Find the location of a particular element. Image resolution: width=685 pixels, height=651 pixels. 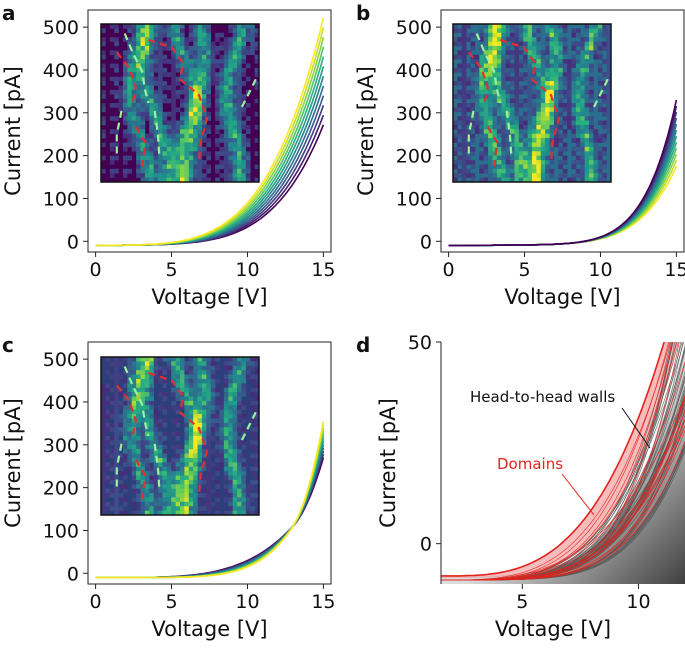

panel-d-plot-area is located at coordinates (563, 463).